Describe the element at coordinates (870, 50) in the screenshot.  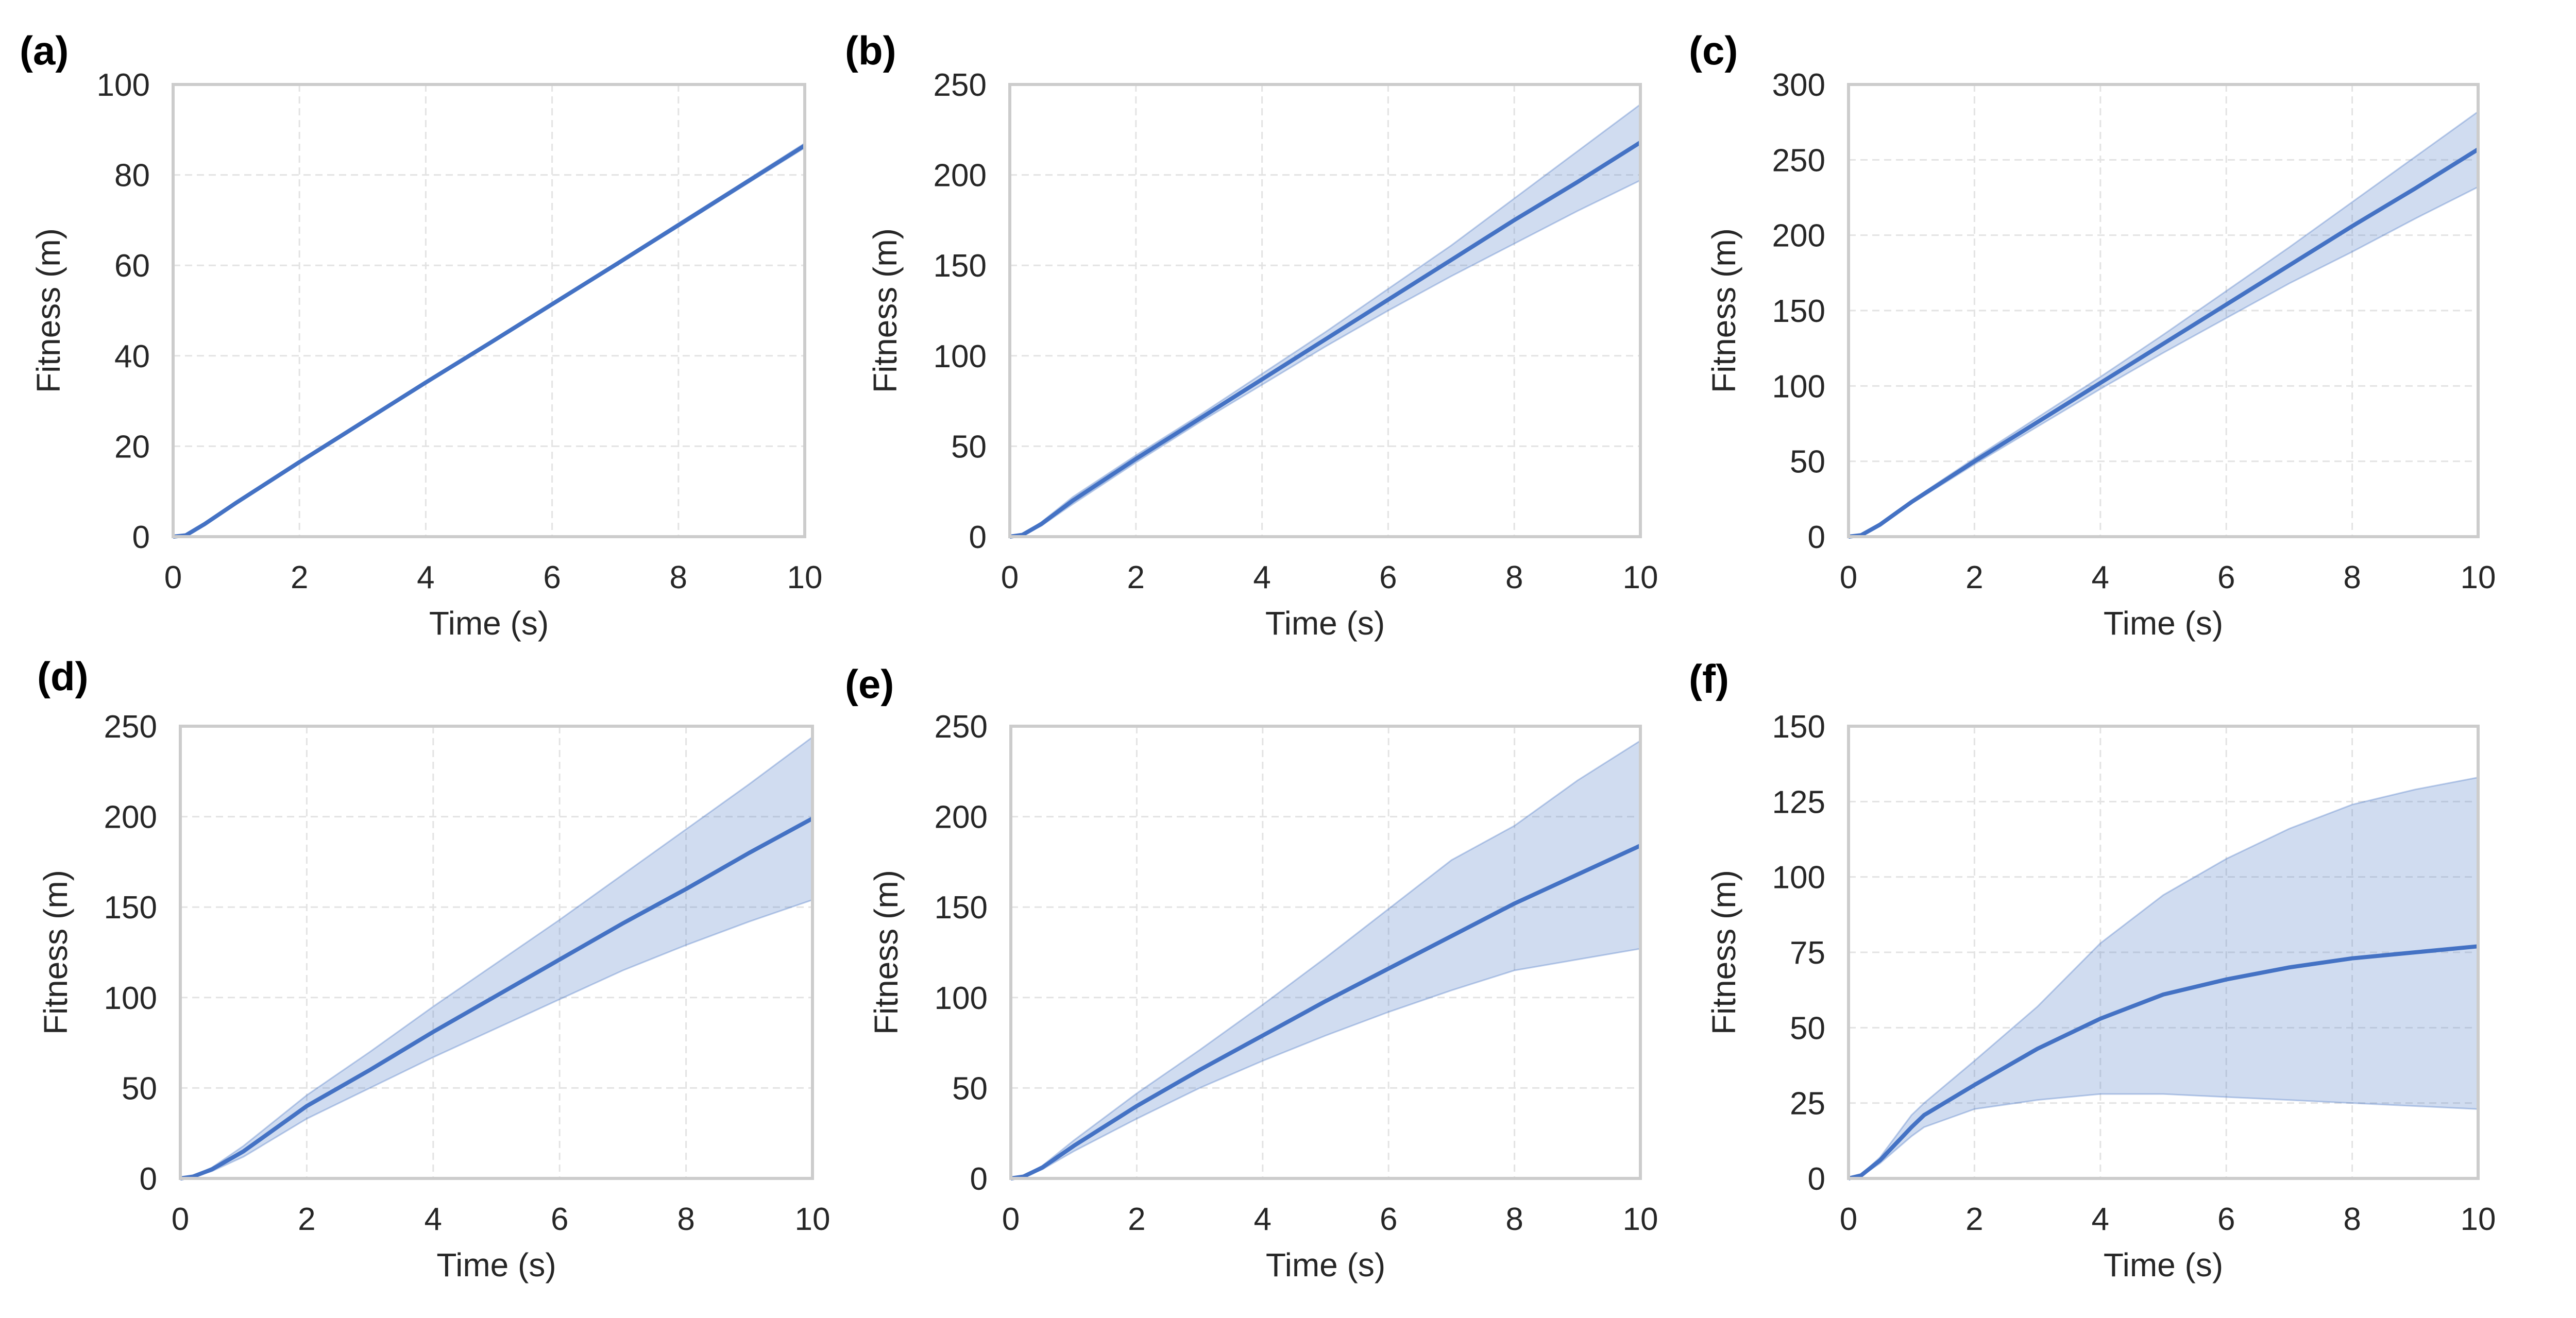
I see `panel-label: (b)` at that location.